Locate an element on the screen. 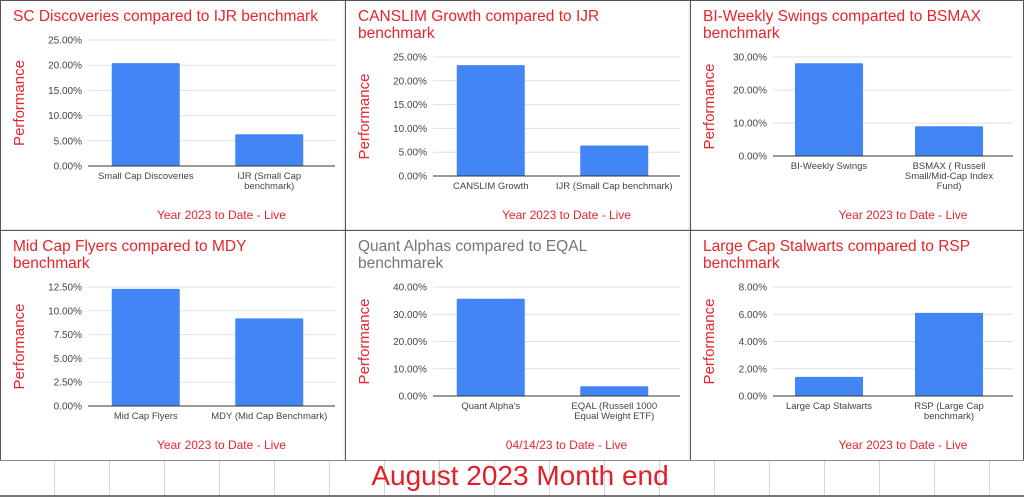  chart-title: Quant Alphas compared to EQAL benchmarek is located at coordinates (472, 255).